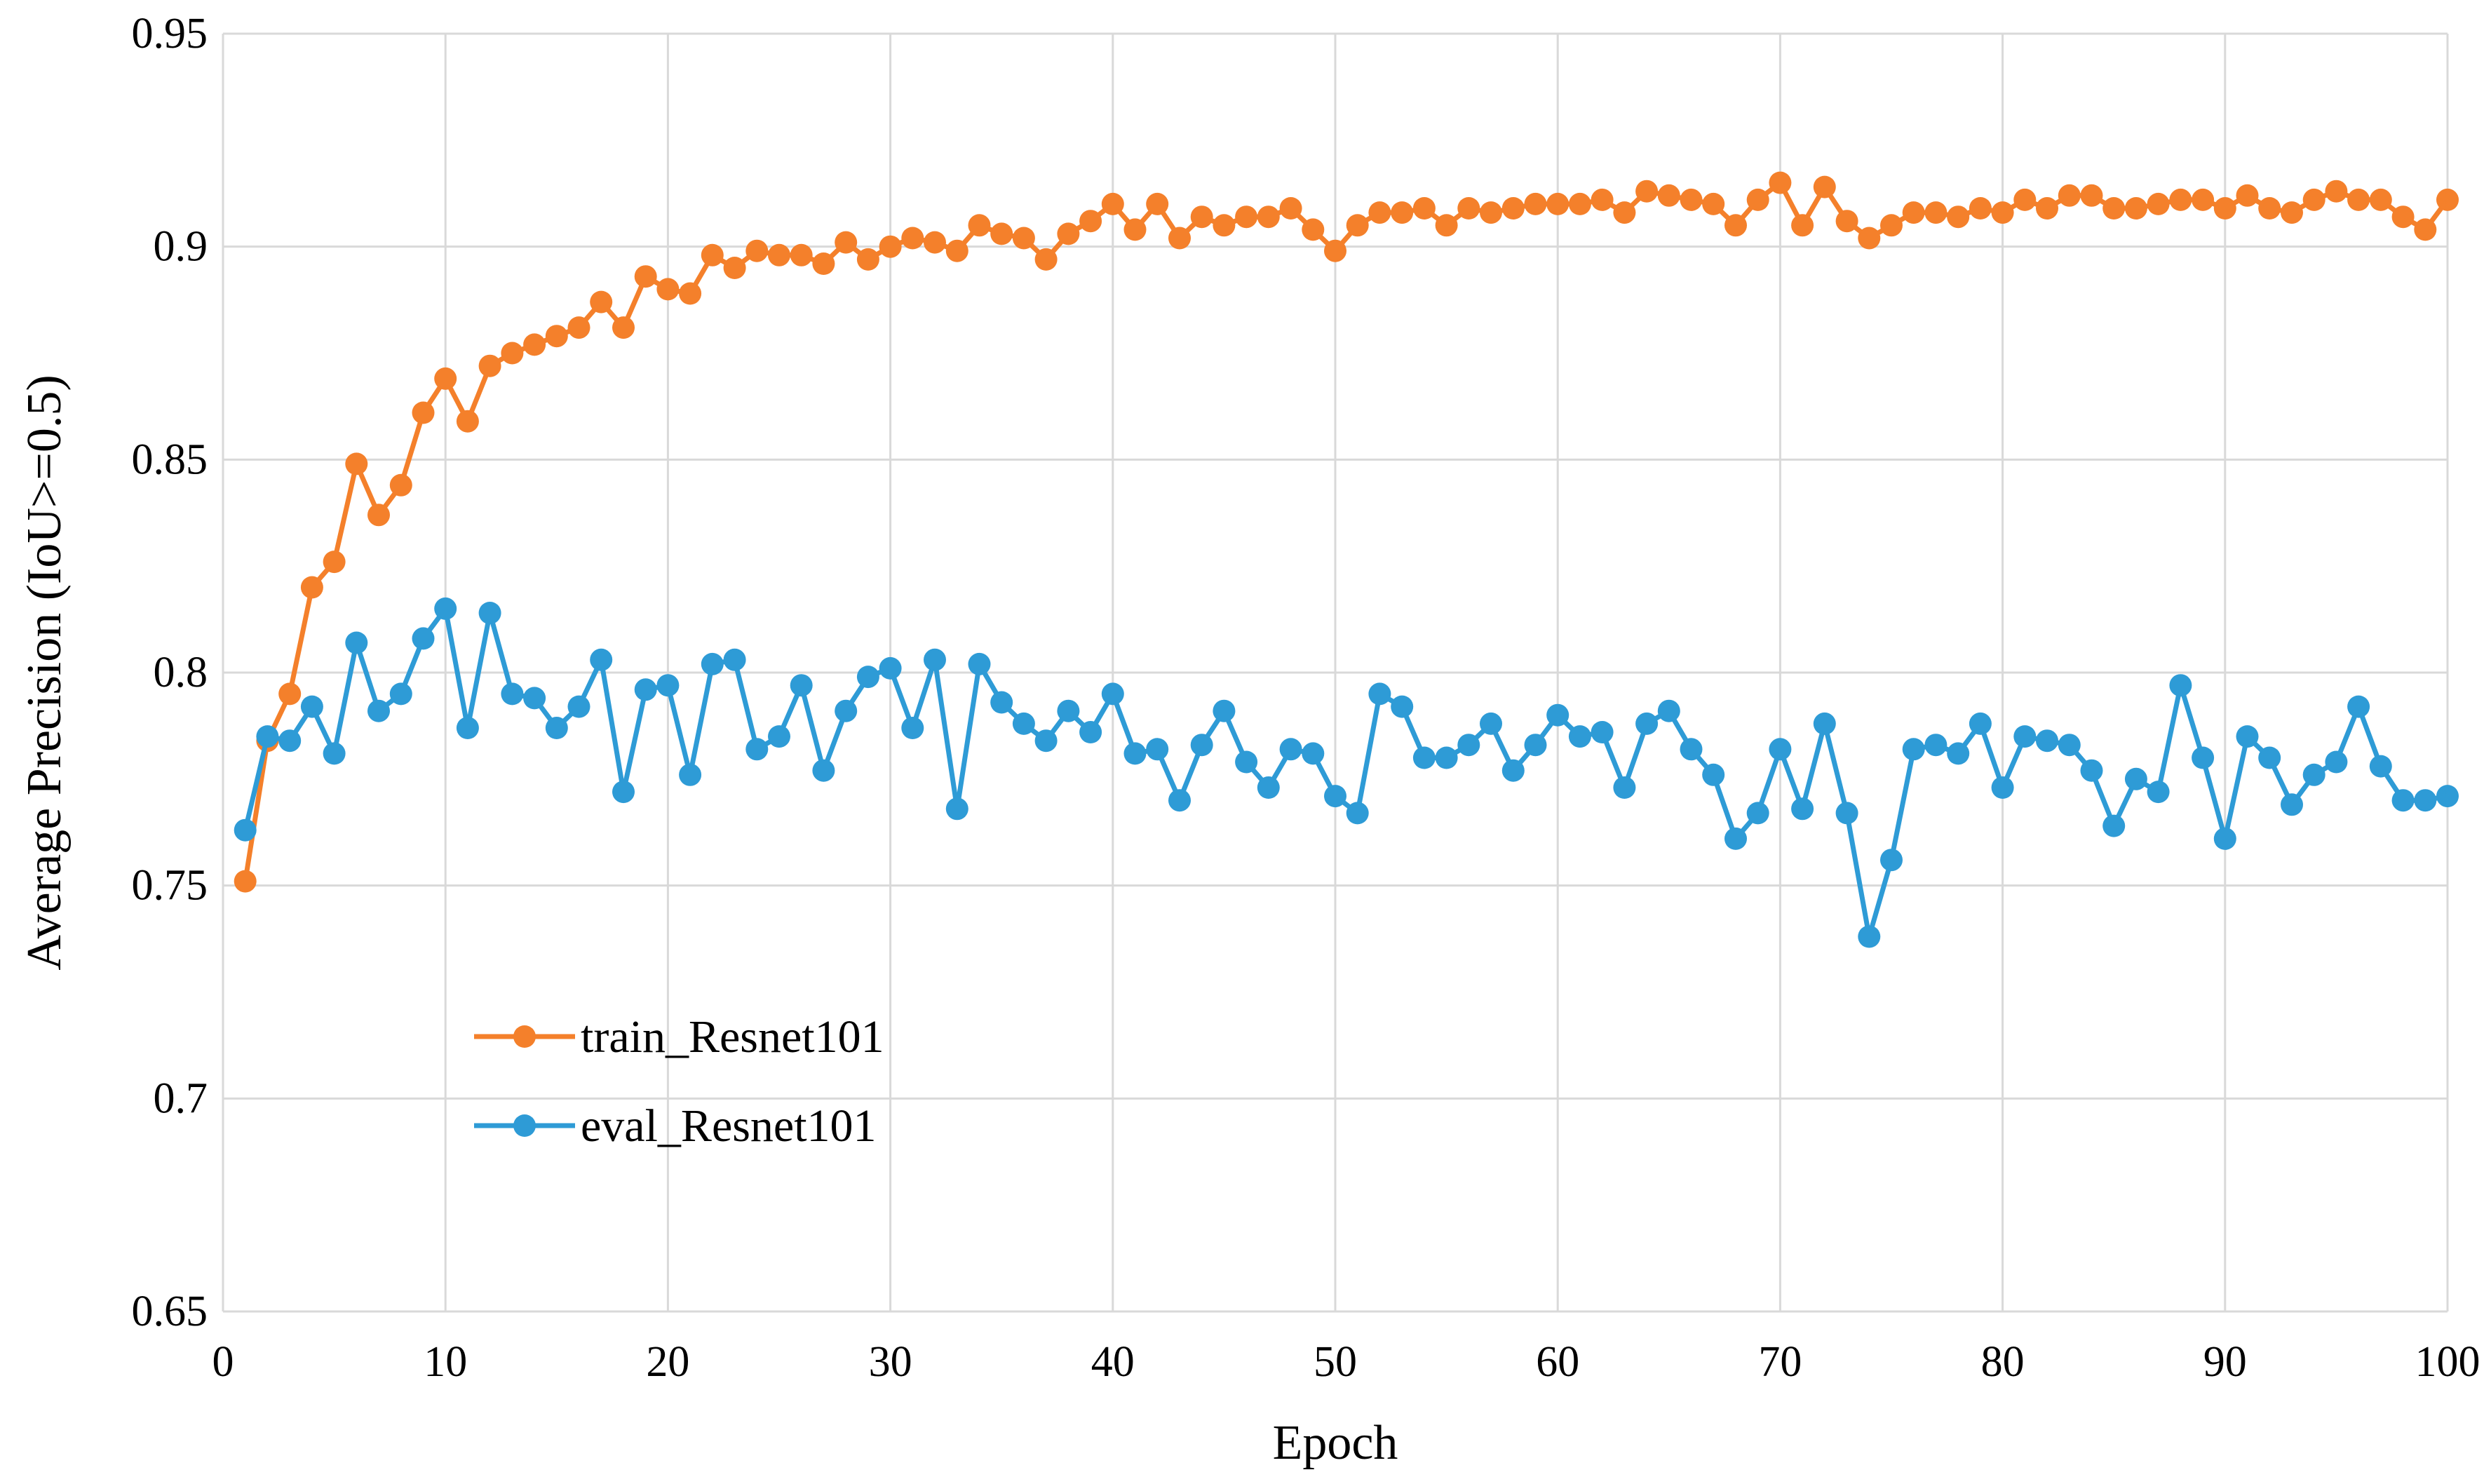 The image size is (2491, 1484). What do you see at coordinates (1557, 1362) in the screenshot?
I see `x-tick-label: 60` at bounding box center [1557, 1362].